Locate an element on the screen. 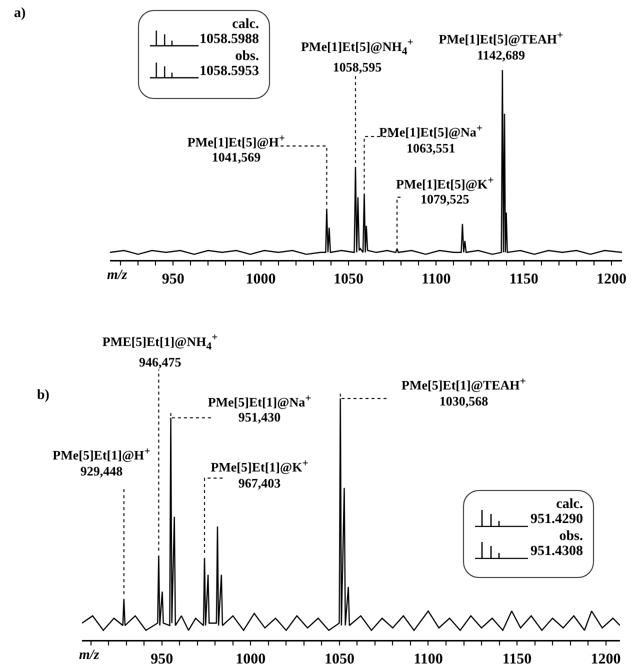 Image resolution: width=640 pixels, height=666 pixels. text: PMe[1]Et[5]@Na$^{+}$ 1063,551 is located at coordinates (431, 139).